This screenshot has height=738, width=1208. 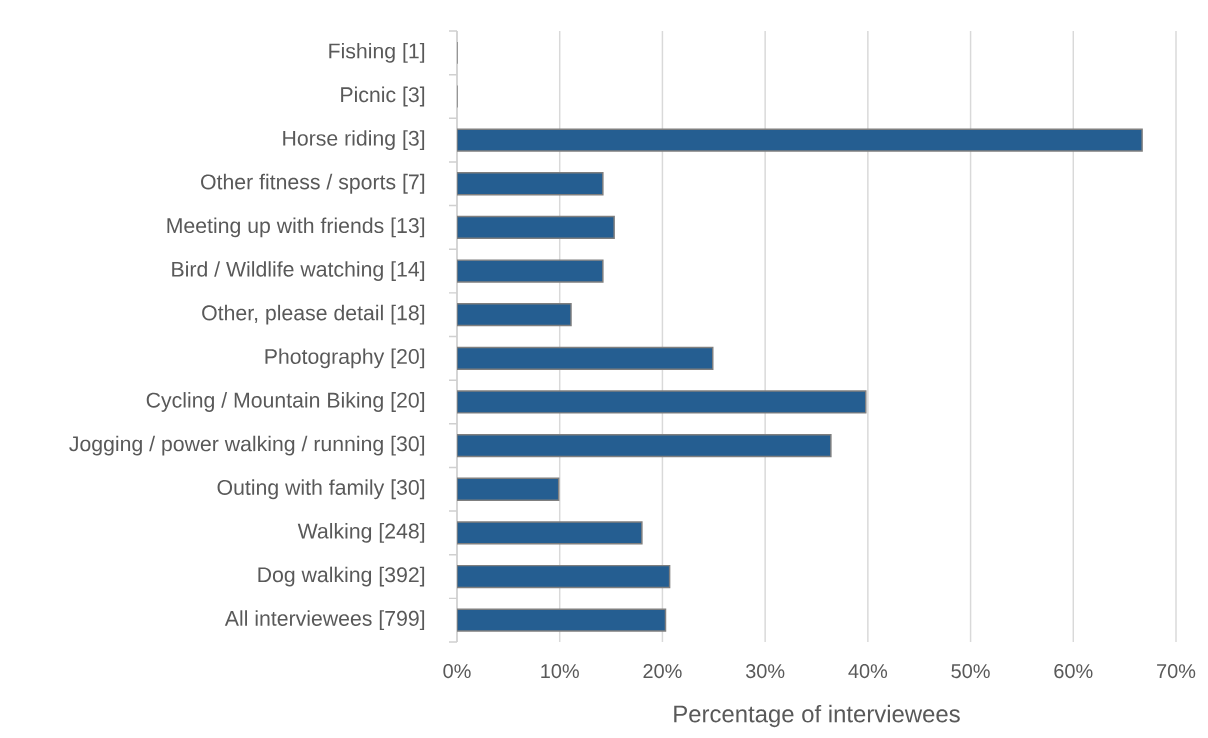 I want to click on y-tick-label: Dog walking [392], so click(x=341, y=576).